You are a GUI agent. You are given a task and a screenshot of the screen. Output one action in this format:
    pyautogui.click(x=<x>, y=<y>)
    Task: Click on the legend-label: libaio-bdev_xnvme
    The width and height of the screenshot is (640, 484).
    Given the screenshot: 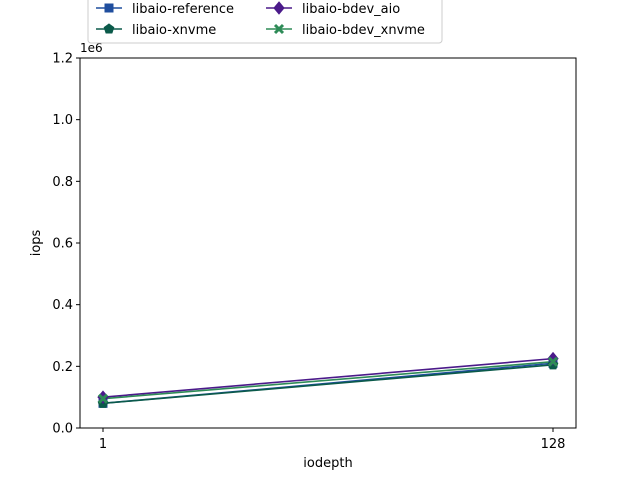 What is the action you would take?
    pyautogui.click(x=363, y=30)
    